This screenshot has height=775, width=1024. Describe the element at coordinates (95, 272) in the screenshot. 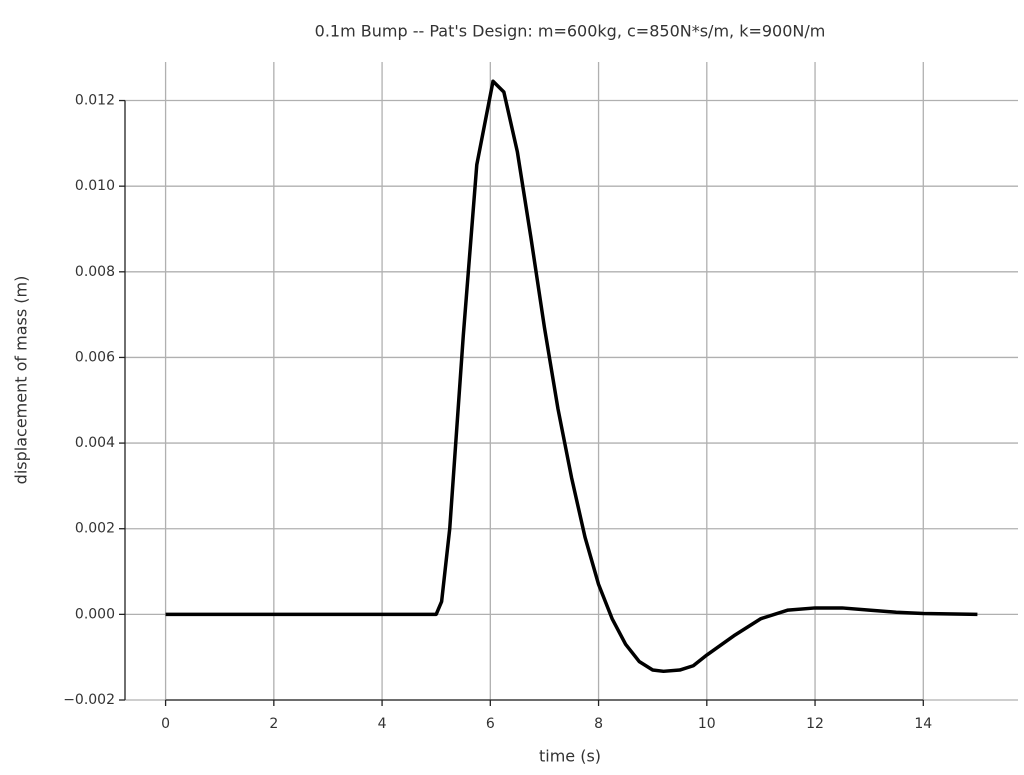

I see `y-tick-label: 0.008` at that location.